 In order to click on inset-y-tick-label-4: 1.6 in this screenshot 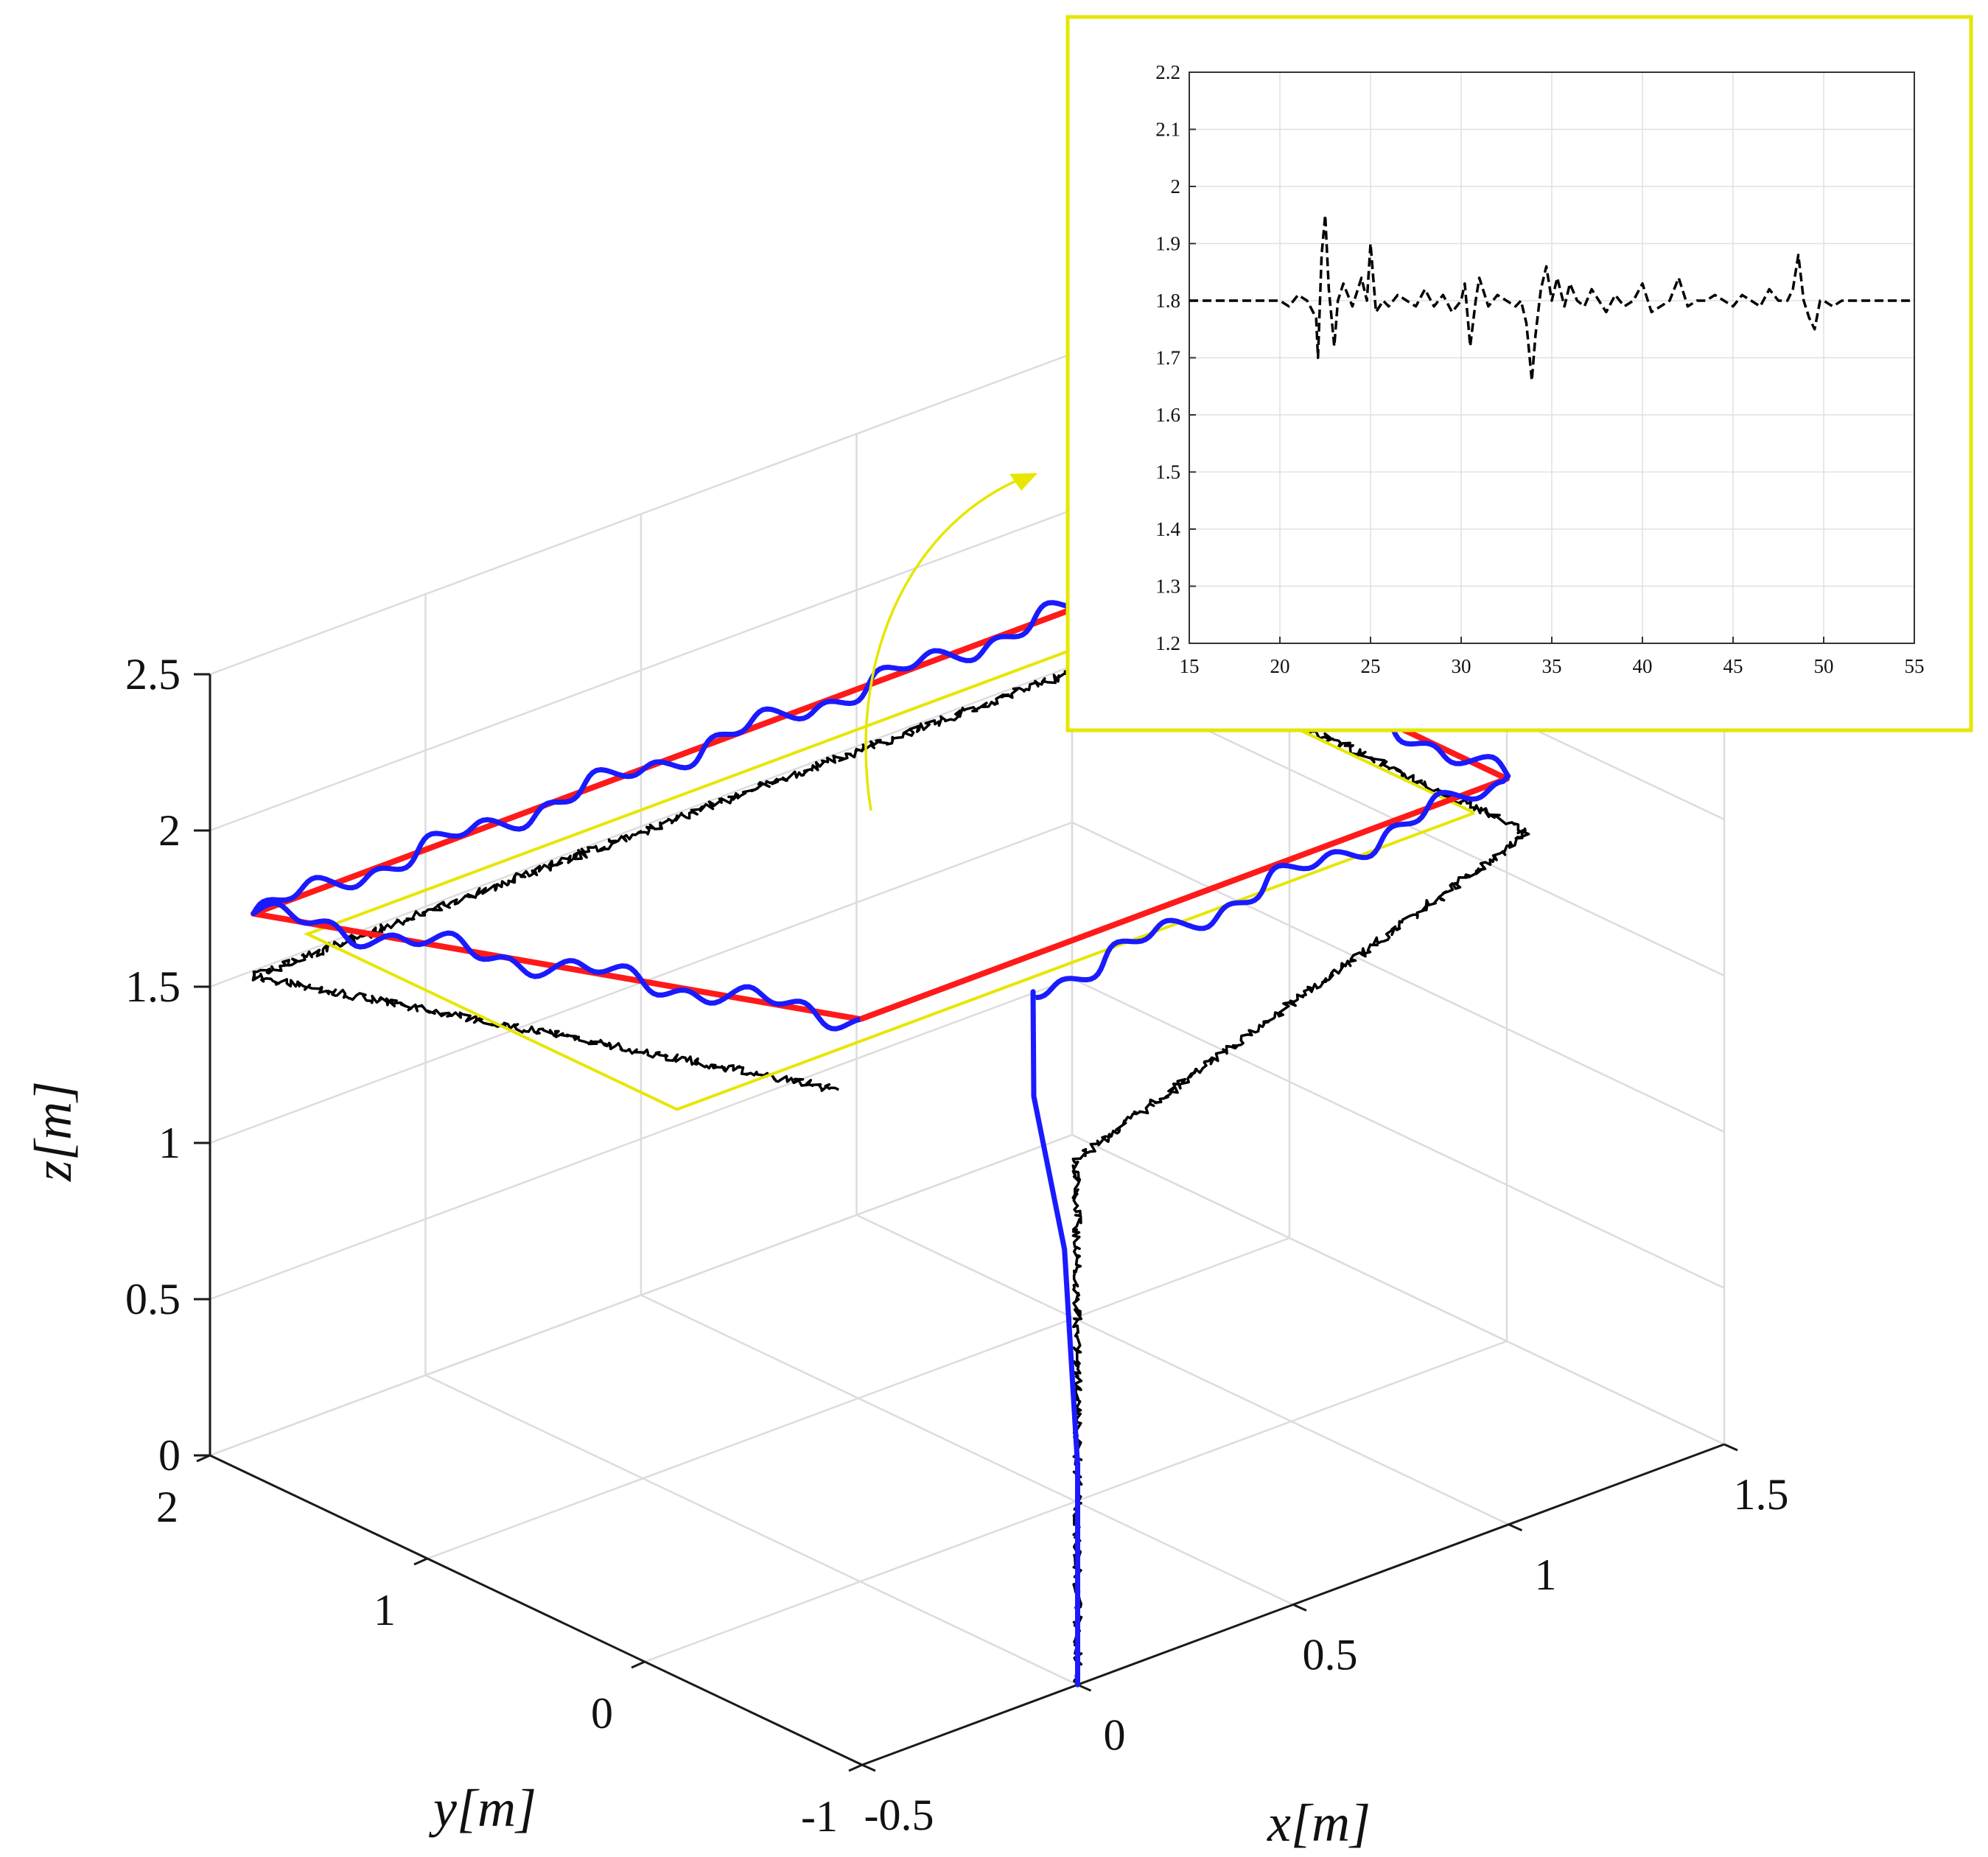, I will do `click(1167, 415)`.